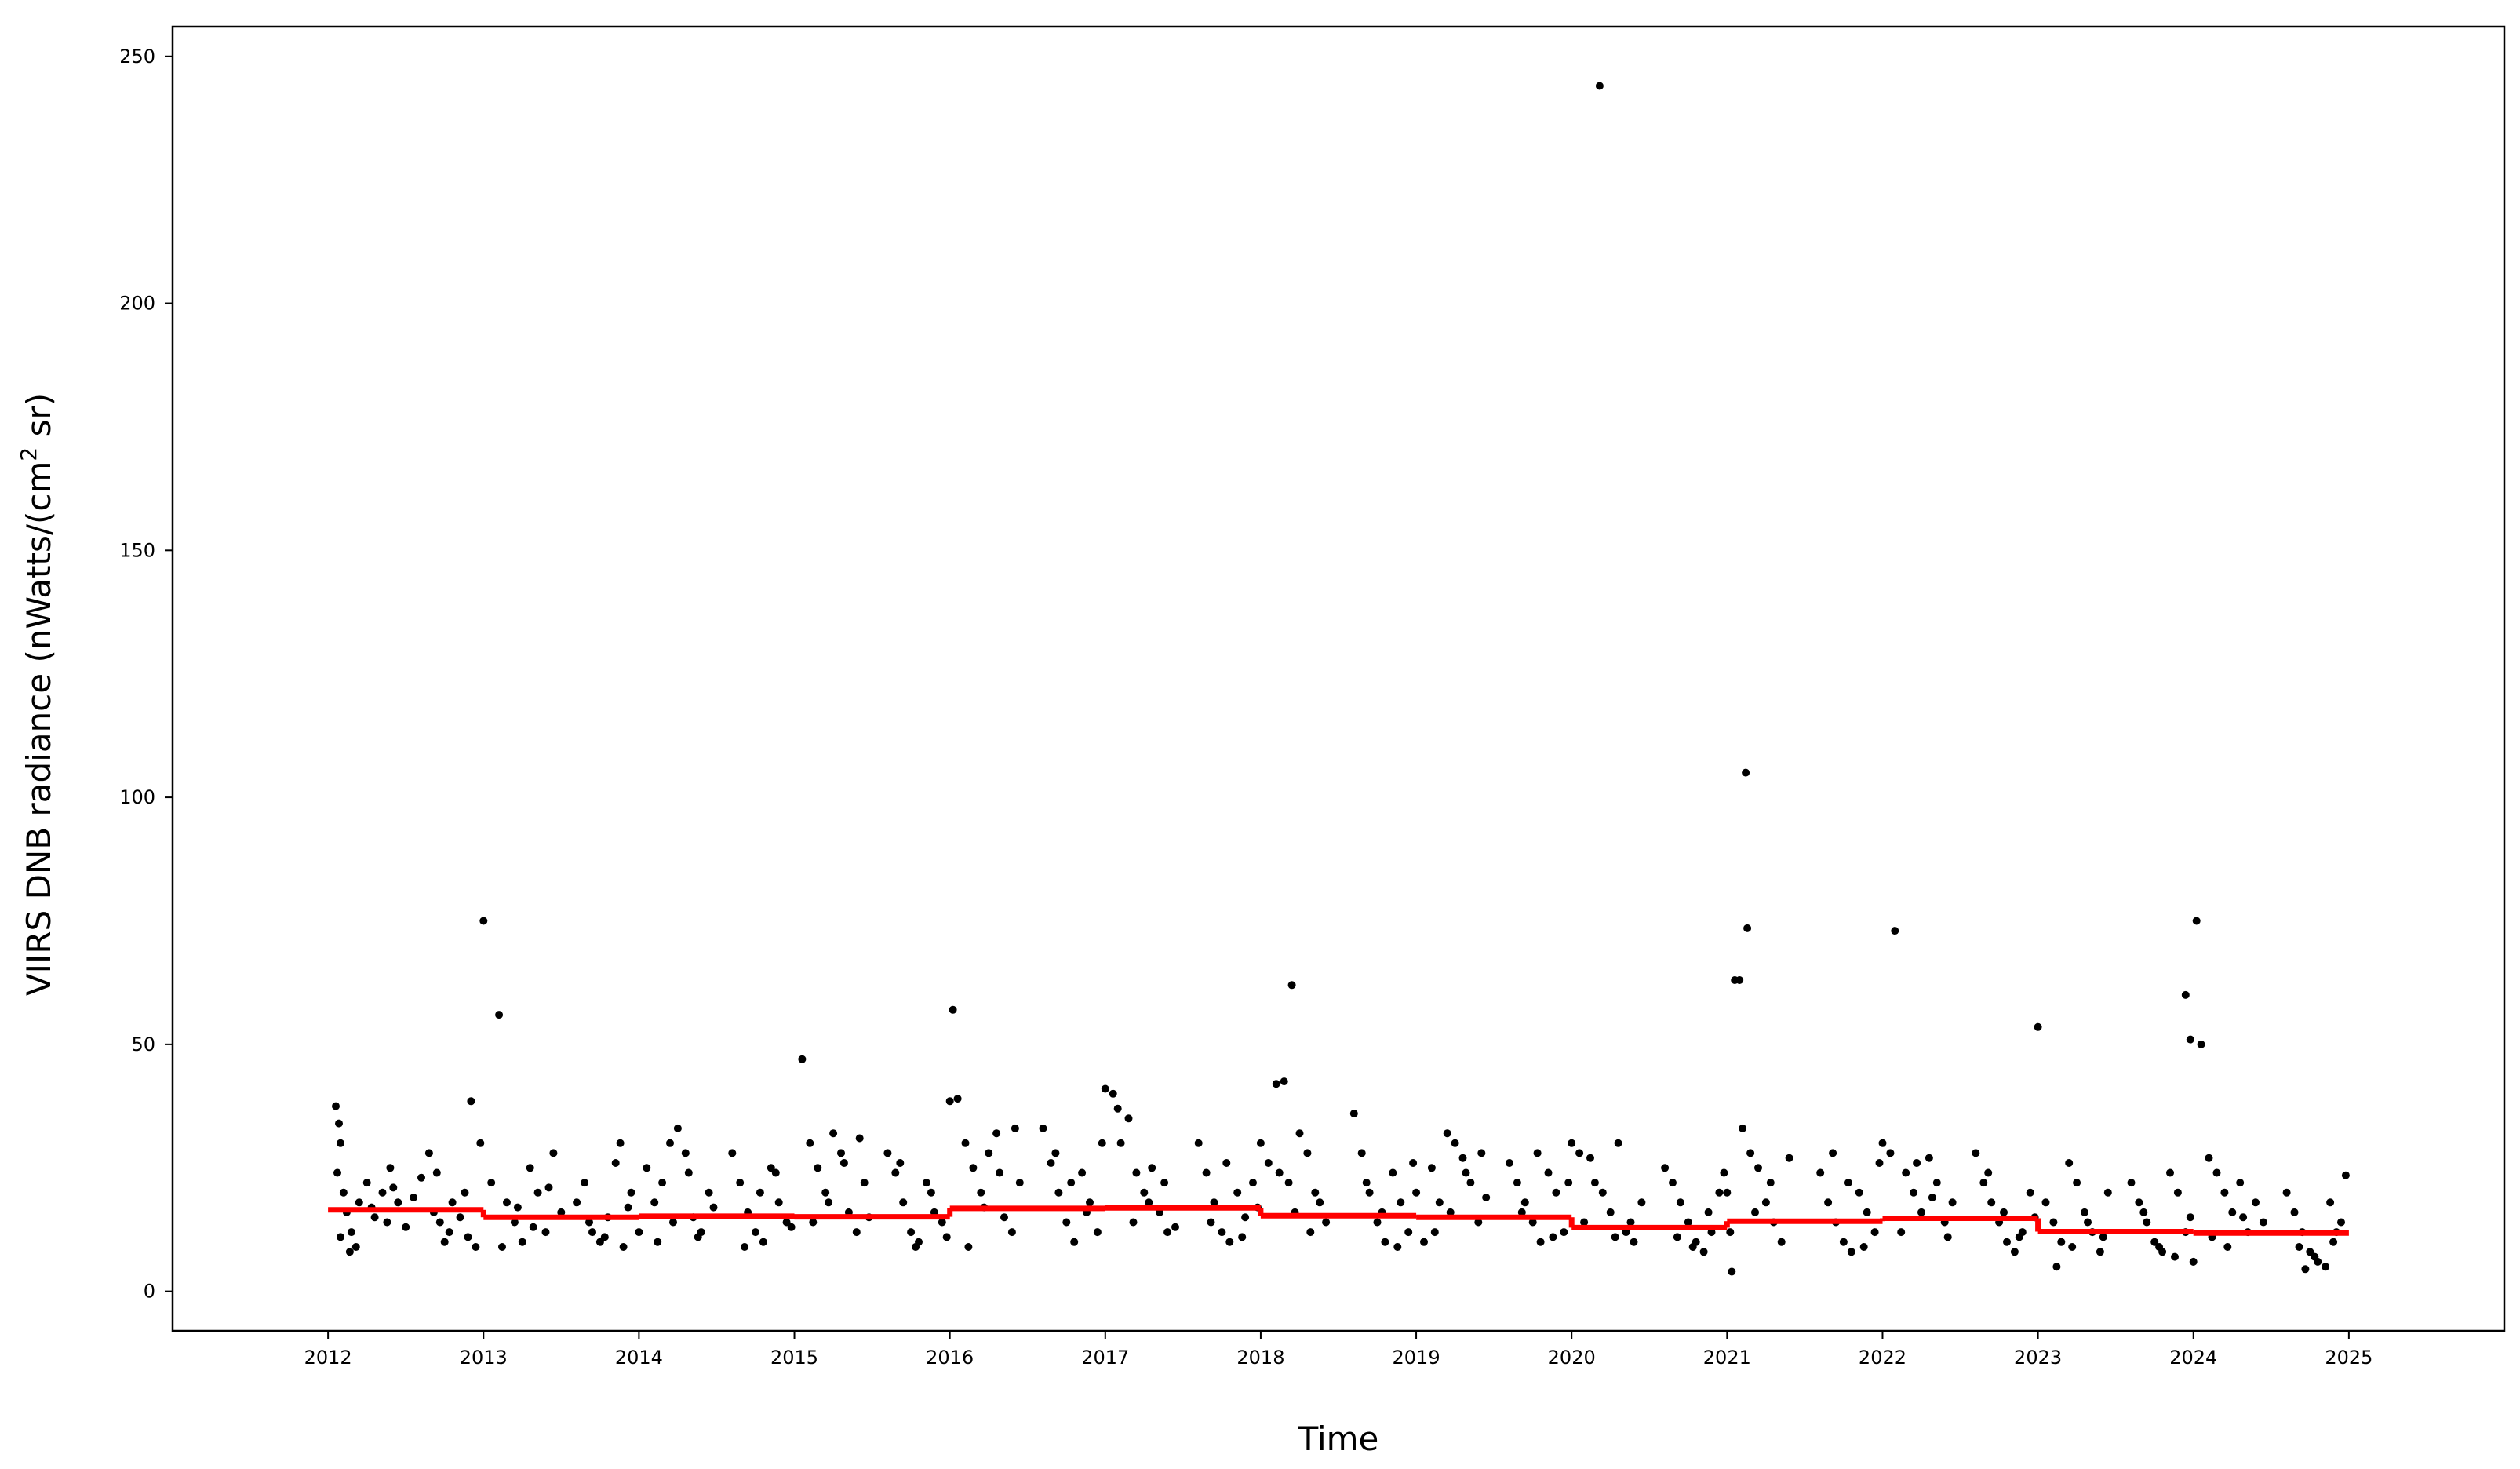  What do you see at coordinates (2038, 1358) in the screenshot?
I see `x-tick-label: 2023` at bounding box center [2038, 1358].